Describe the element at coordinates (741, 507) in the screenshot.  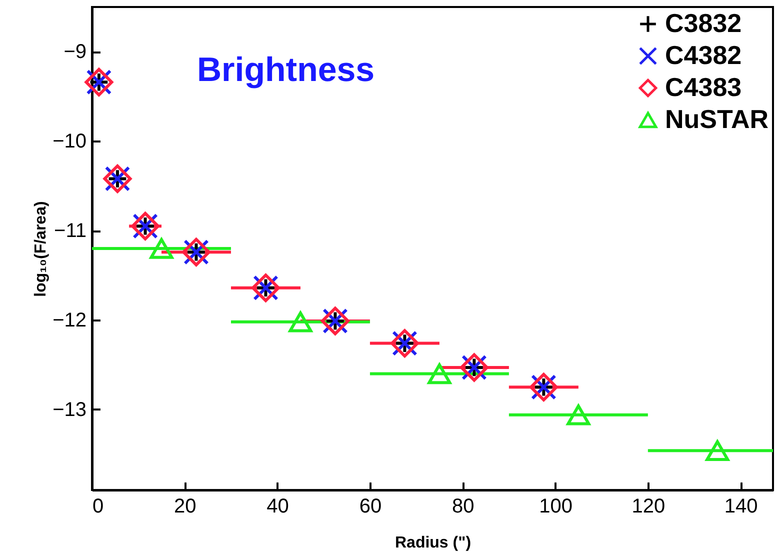
I see `x-tick-label: 140` at that location.